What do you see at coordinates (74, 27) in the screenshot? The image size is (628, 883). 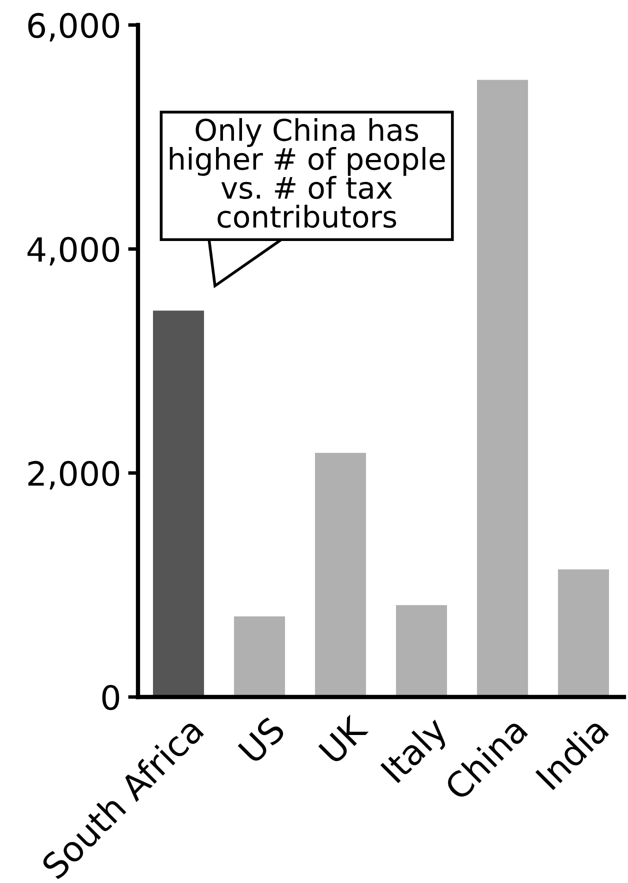 I see `y-tick-label: 6,000` at bounding box center [74, 27].